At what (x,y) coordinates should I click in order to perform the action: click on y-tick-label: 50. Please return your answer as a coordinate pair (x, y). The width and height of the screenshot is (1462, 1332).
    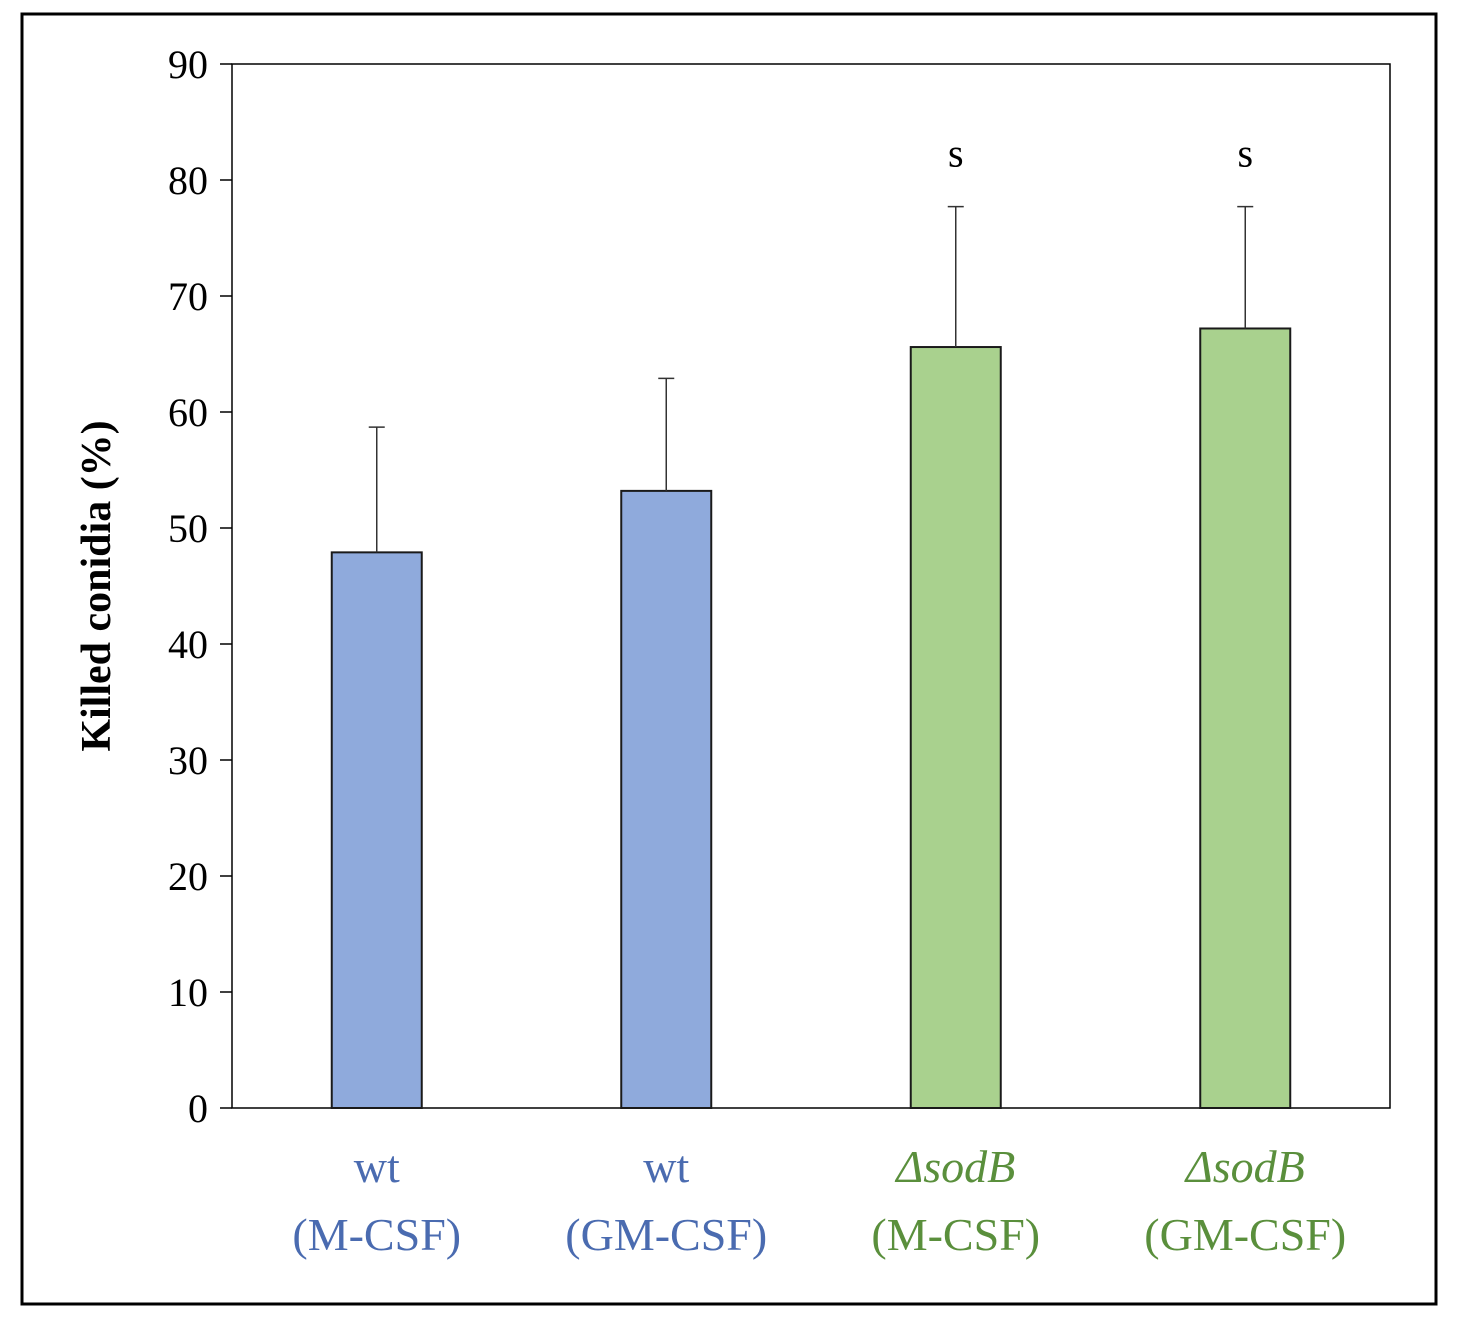
    Looking at the image, I should click on (188, 528).